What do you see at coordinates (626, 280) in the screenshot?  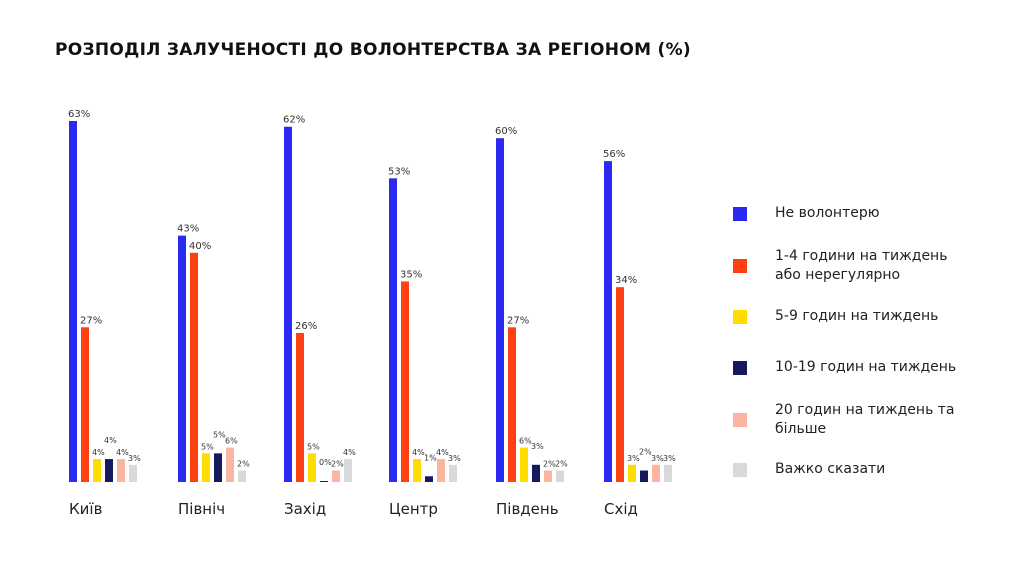 I see `data-label: 34%` at bounding box center [626, 280].